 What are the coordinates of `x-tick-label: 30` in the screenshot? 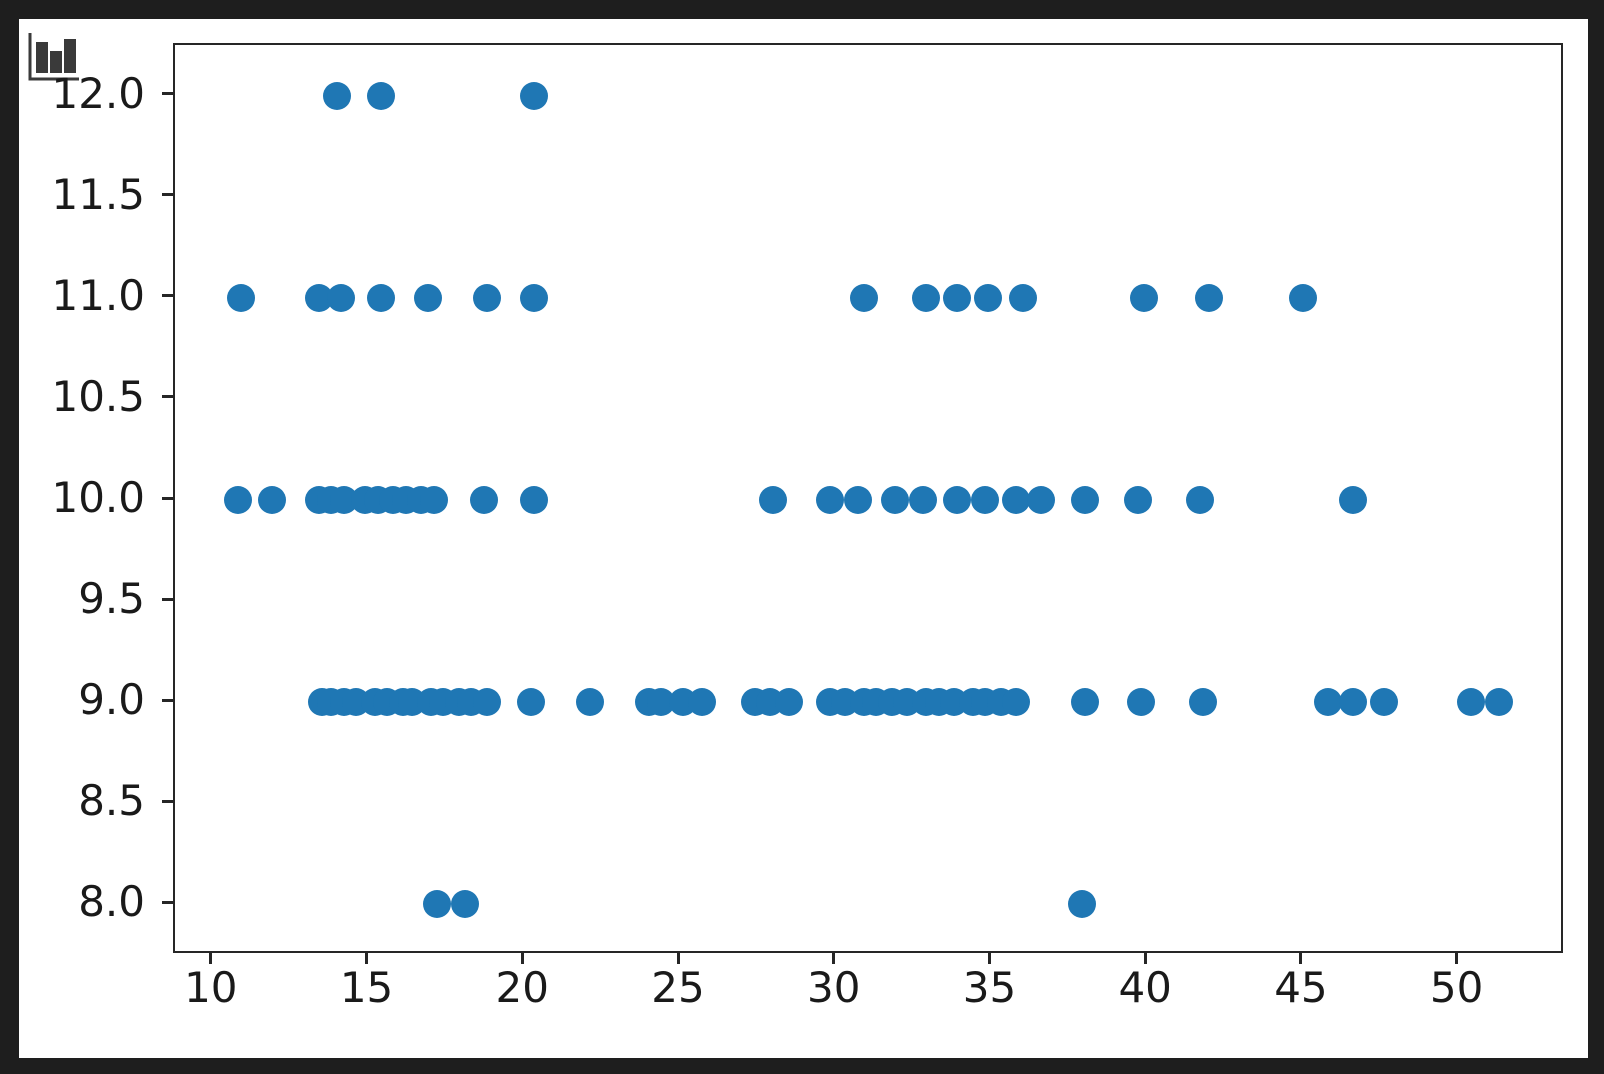 It's located at (834, 987).